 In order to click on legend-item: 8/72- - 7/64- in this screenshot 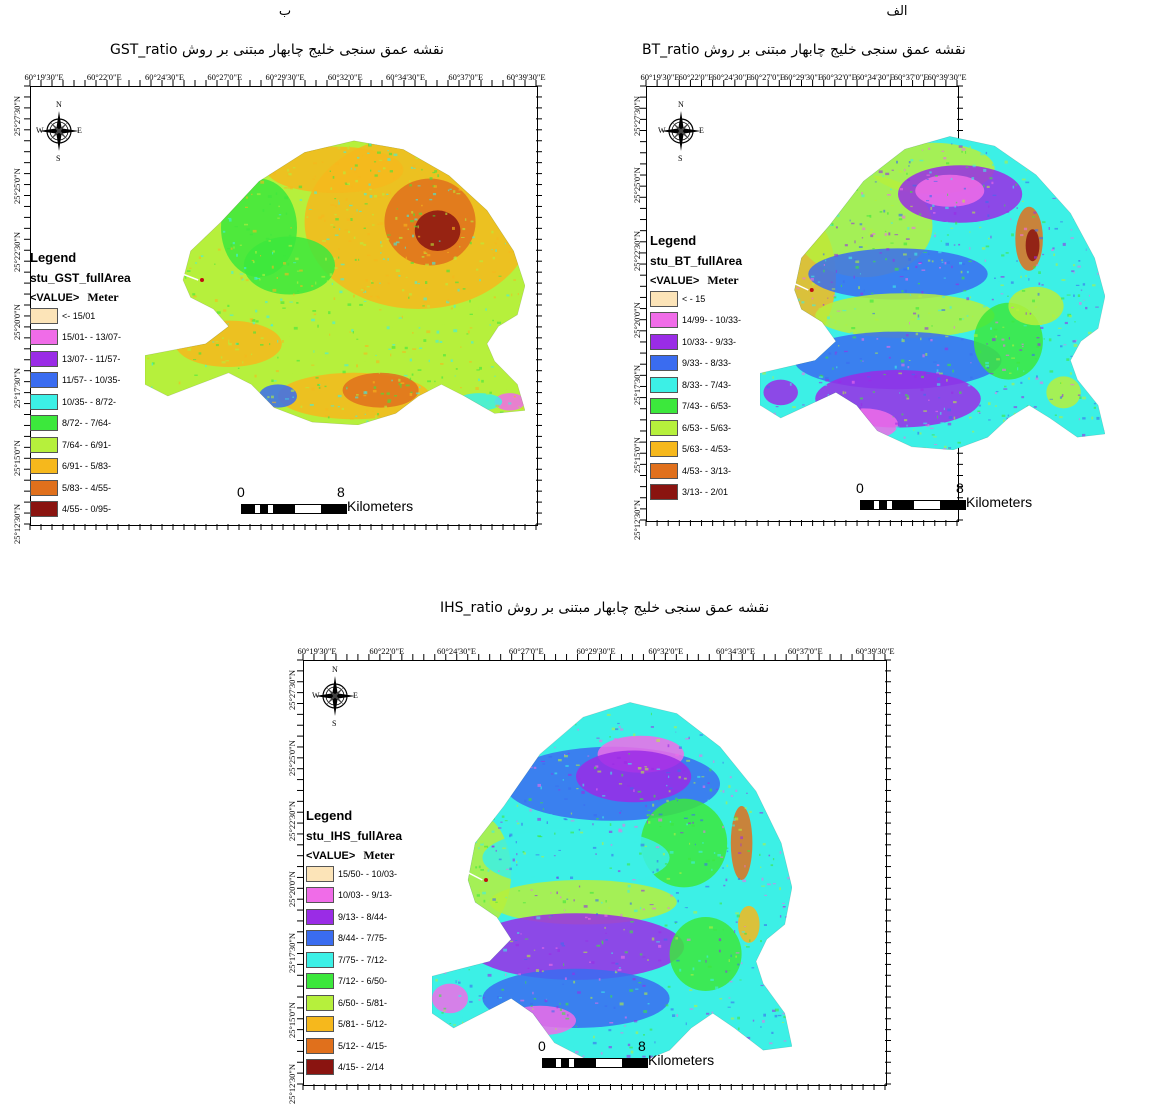, I will do `click(80, 424)`.